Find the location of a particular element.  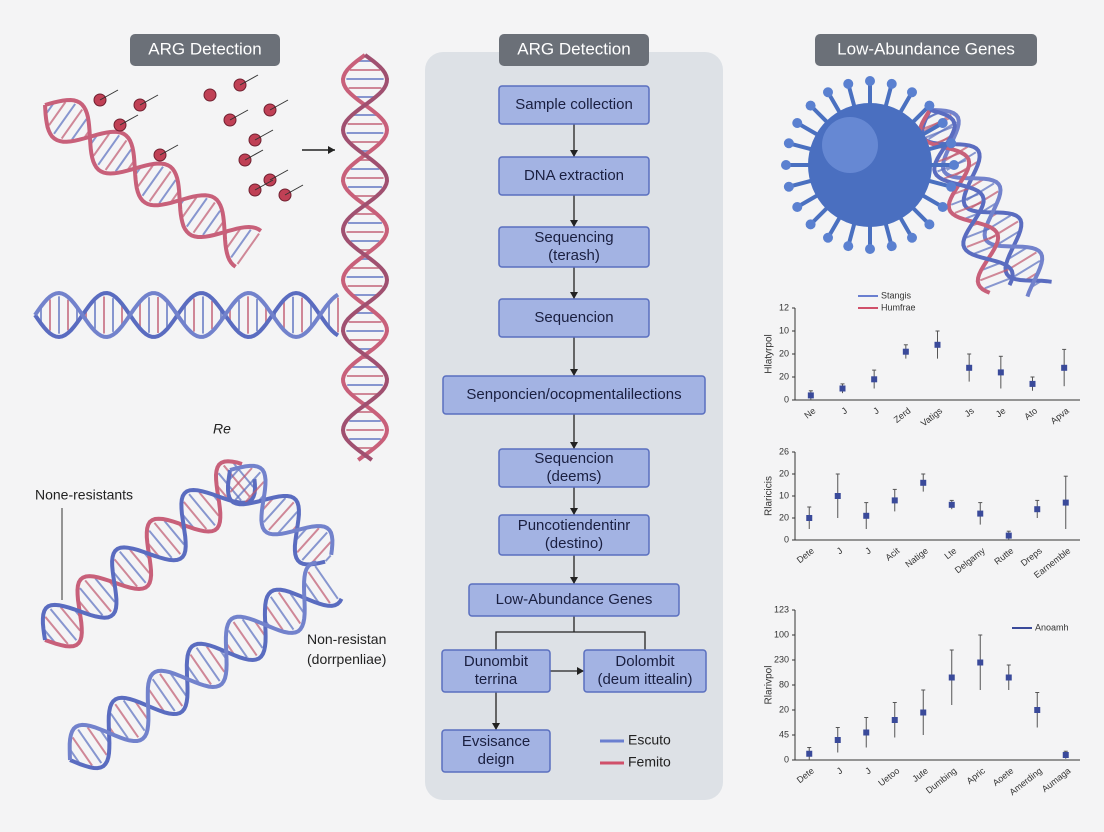

label: Non-resistan (dorrpenliae) is located at coordinates (346, 649).